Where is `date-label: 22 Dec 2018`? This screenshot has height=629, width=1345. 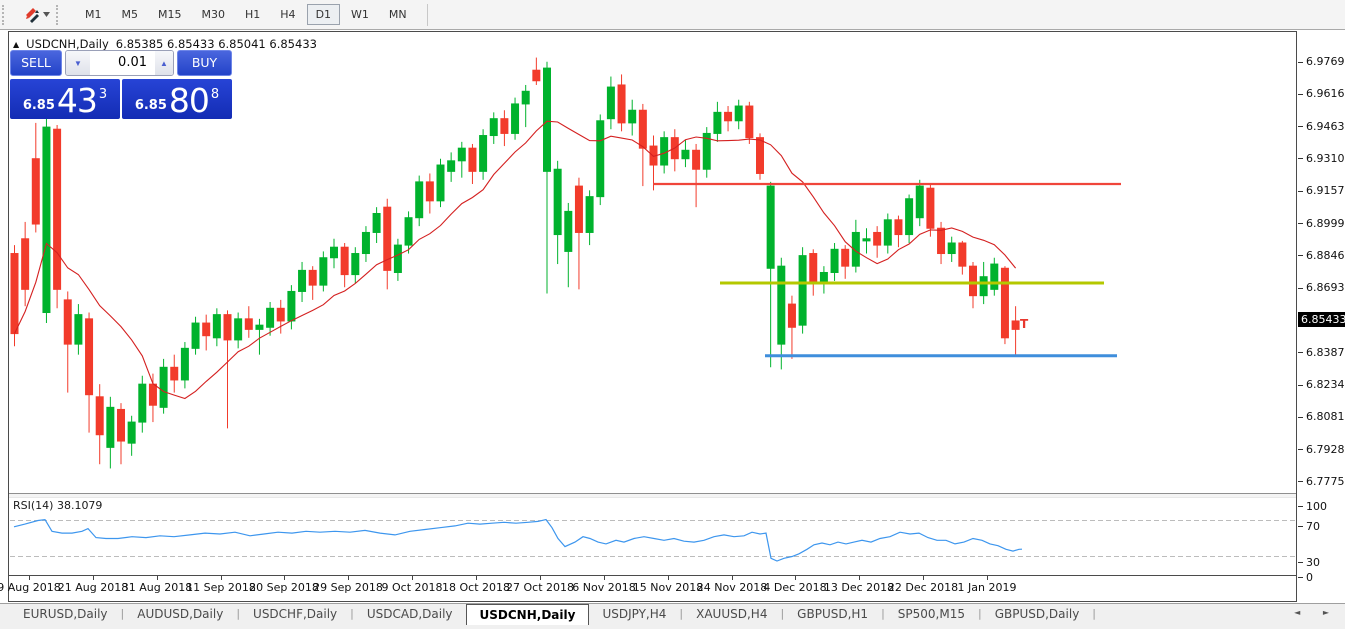 date-label: 22 Dec 2018 is located at coordinates (923, 587).